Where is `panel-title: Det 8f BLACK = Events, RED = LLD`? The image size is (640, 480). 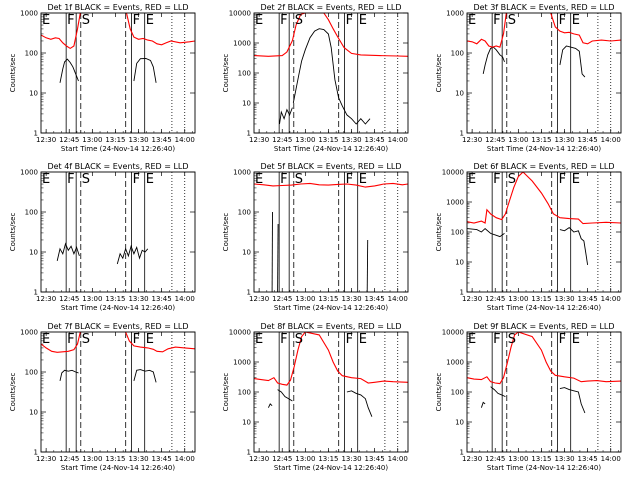
panel-title: Det 8f BLACK = Events, RED = LLD is located at coordinates (330, 326).